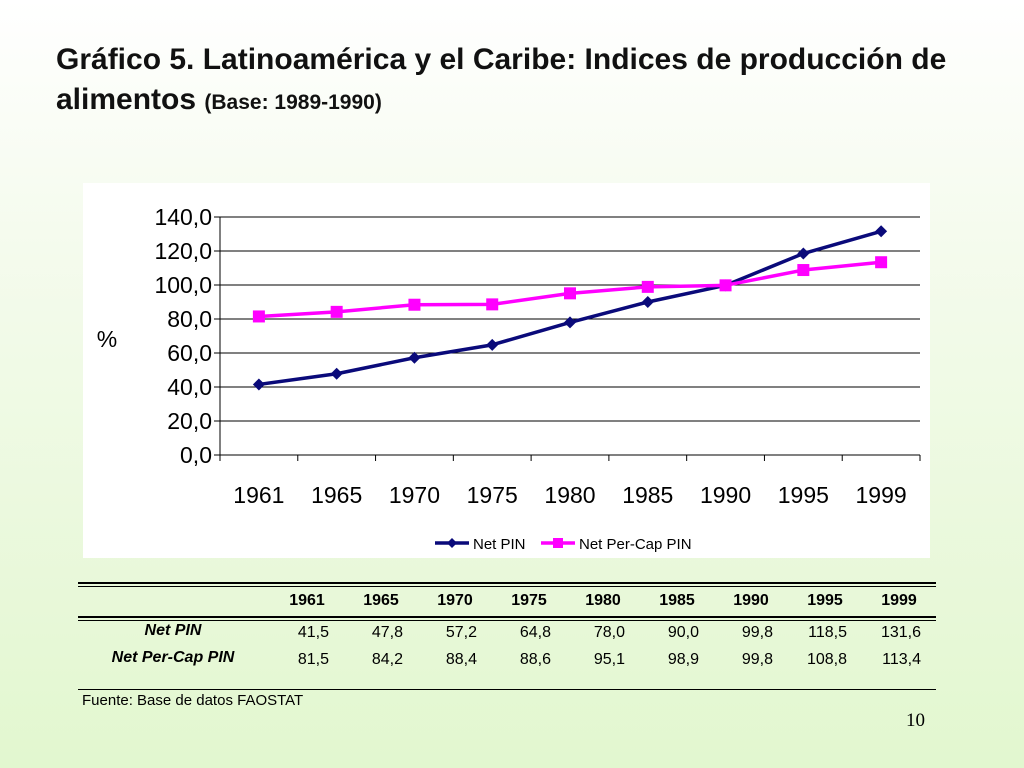  What do you see at coordinates (336, 495) in the screenshot?
I see `x-tick-label: 1965` at bounding box center [336, 495].